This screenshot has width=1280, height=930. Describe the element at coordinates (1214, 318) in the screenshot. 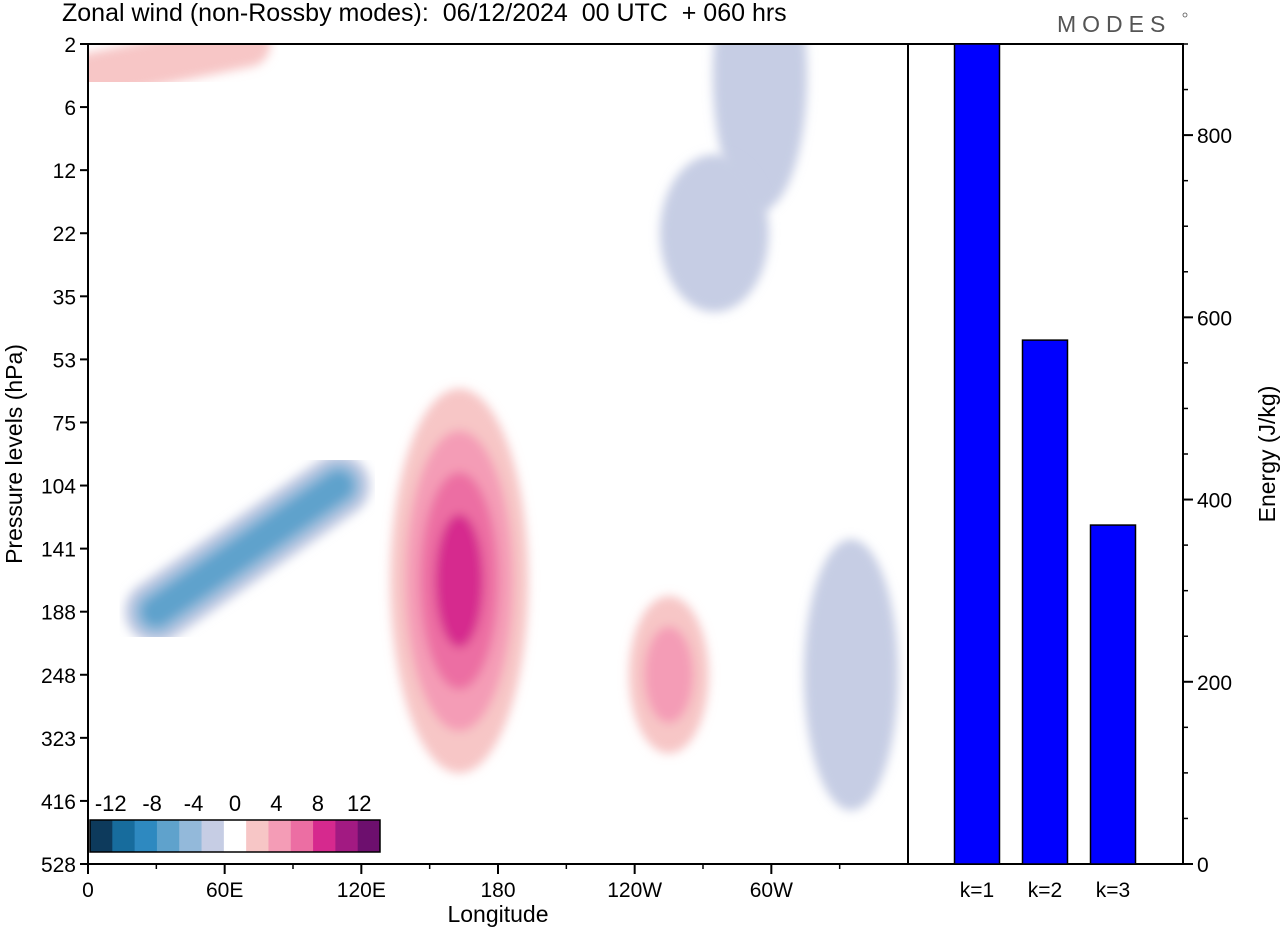

I see `energy-tick-label: 600` at that location.